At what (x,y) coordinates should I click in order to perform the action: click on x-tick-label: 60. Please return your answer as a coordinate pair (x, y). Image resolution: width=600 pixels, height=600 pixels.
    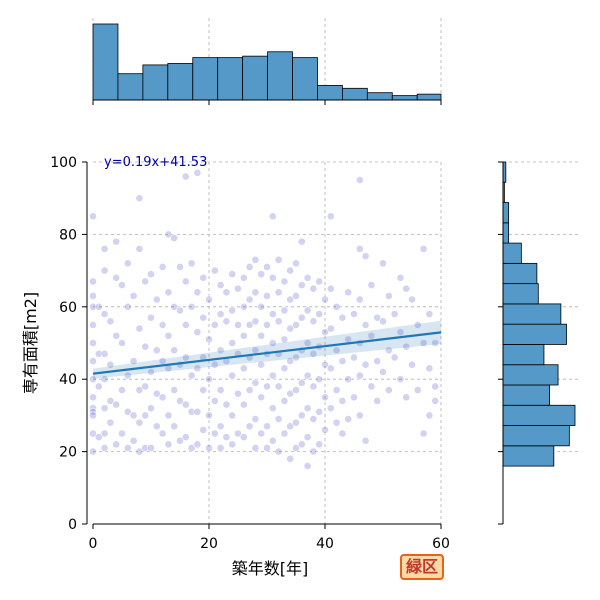
    Looking at the image, I should click on (441, 544).